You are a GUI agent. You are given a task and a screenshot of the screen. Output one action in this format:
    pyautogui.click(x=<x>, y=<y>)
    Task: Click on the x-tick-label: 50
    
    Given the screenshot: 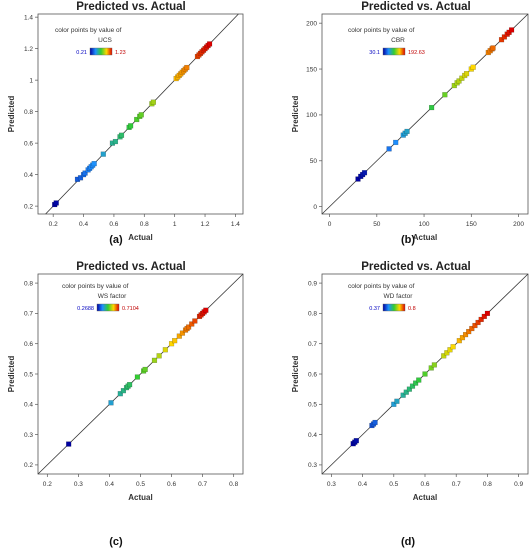 What is the action you would take?
    pyautogui.click(x=377, y=224)
    